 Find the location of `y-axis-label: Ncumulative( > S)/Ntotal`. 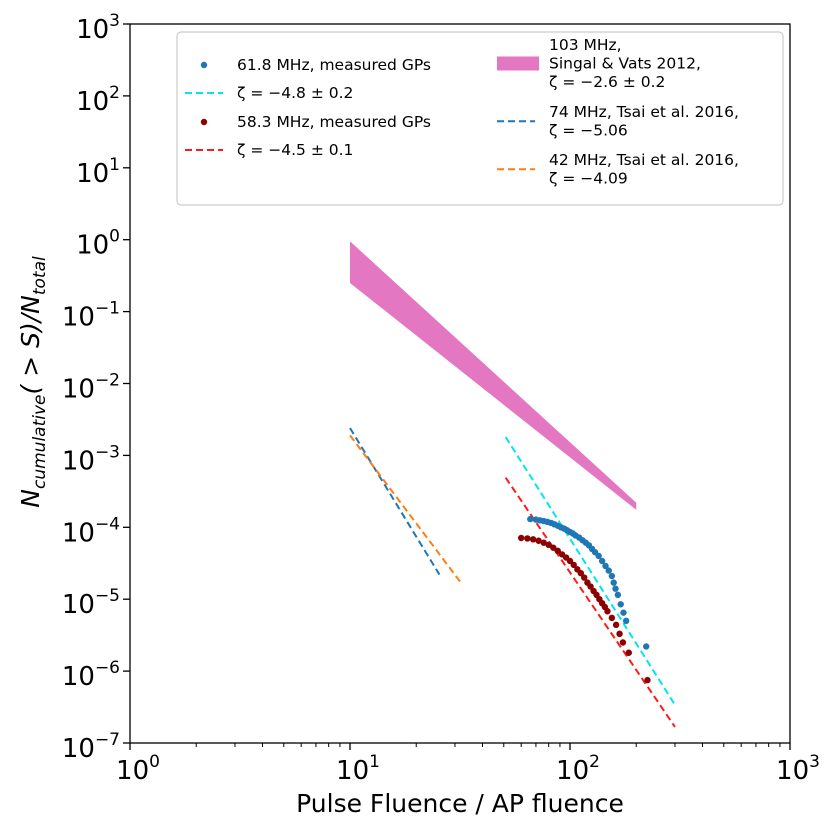

y-axis-label: Ncumulative( > S)/Ntotal is located at coordinates (33, 382).